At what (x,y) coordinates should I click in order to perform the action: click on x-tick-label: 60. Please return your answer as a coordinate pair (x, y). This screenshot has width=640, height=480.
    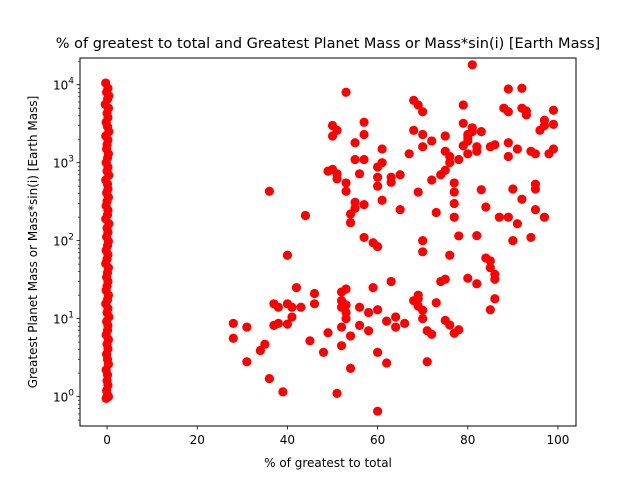
    Looking at the image, I should click on (377, 440).